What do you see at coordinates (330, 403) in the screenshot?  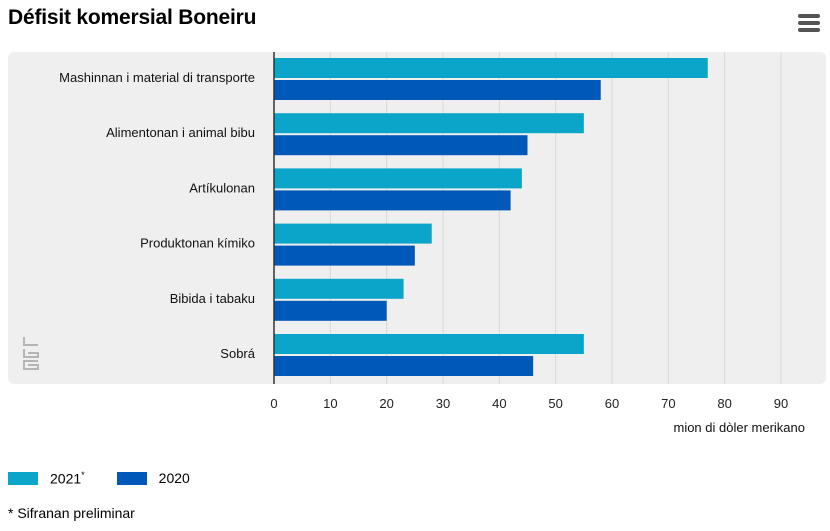 I see `x-tick-label: 10` at bounding box center [330, 403].